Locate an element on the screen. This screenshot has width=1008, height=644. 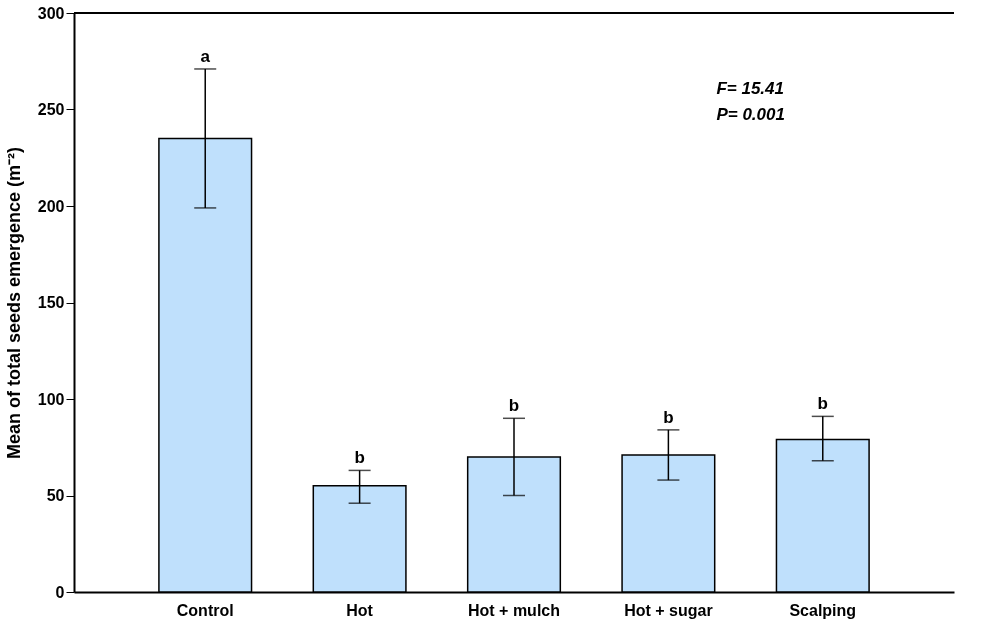
annotation: F= 15.41 is located at coordinates (750, 88).